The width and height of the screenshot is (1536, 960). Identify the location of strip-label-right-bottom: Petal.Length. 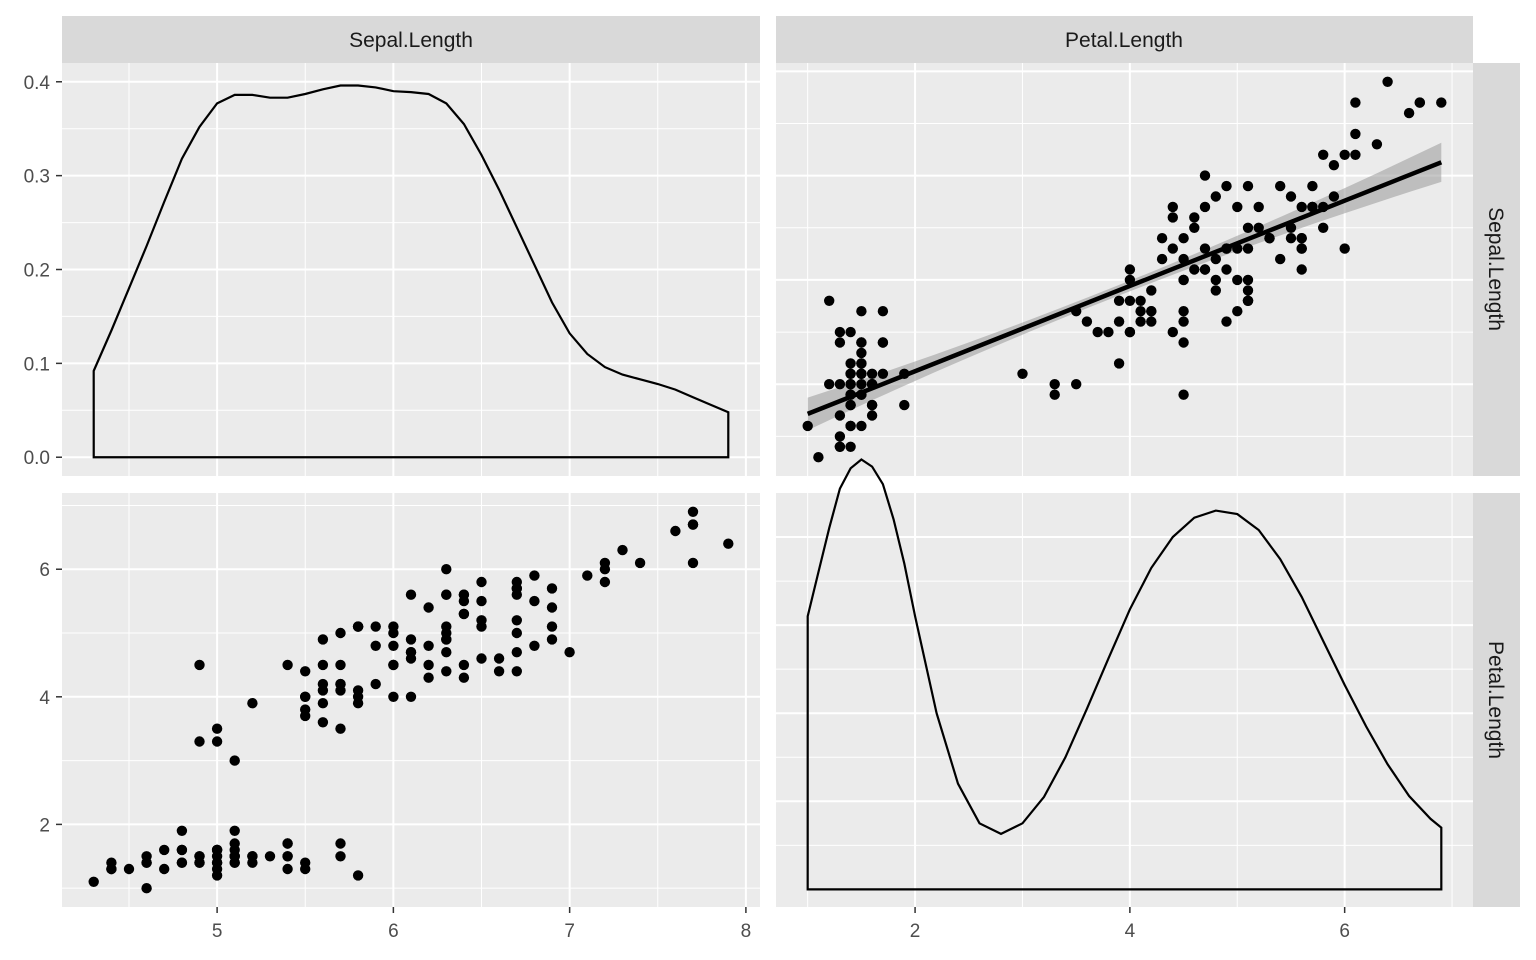
(1495, 700).